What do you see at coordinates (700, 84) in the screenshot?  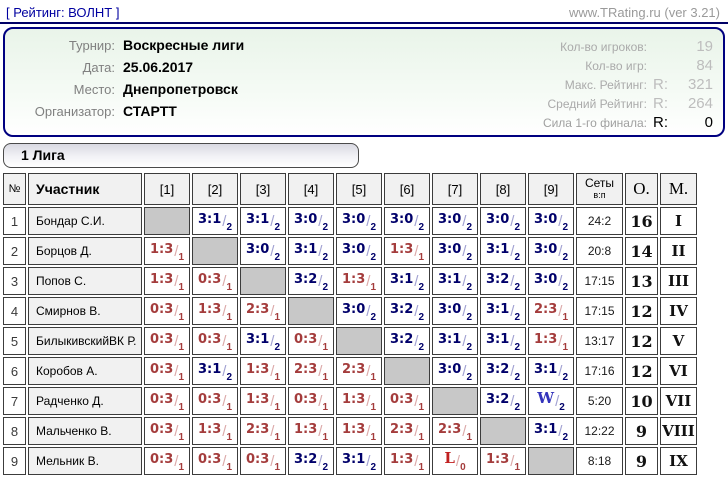 I see `stat-number: 321` at bounding box center [700, 84].